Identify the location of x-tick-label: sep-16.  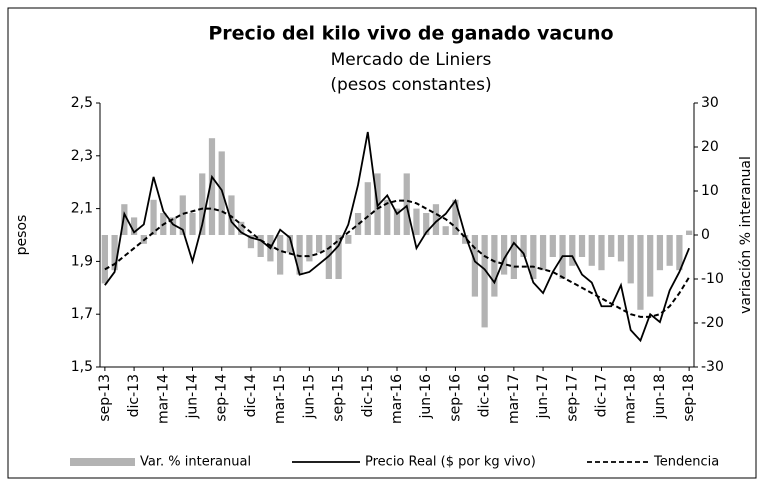
(455, 398).